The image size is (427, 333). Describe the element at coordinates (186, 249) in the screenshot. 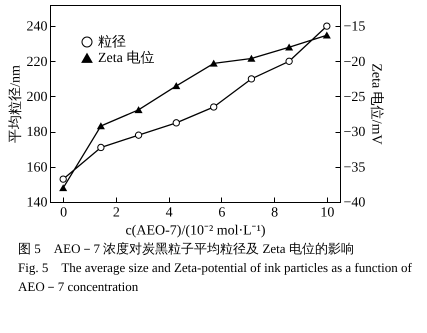

I see `caption: 图 5 AEO－7 浓度对炭黑粒子平均粒径及 Zeta 电位的影响` at that location.